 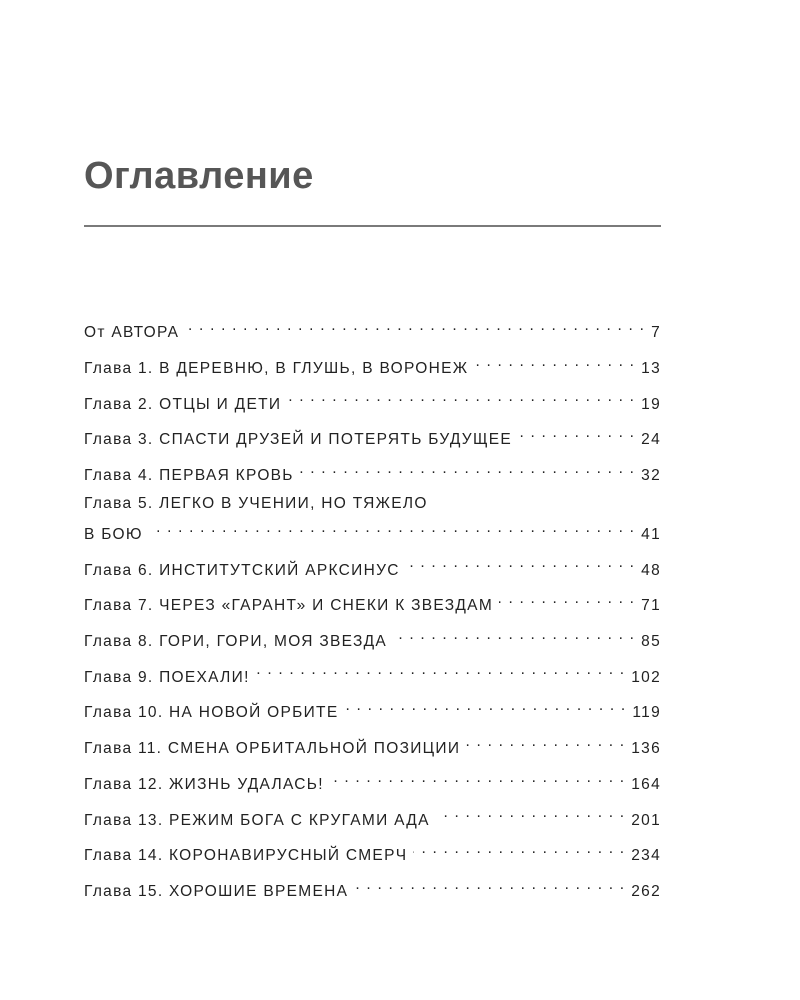 I want to click on toc-entry-title: Глава 14. КОРОНАВИРУСНЫЙ СМЕРЧ, so click(x=246, y=856).